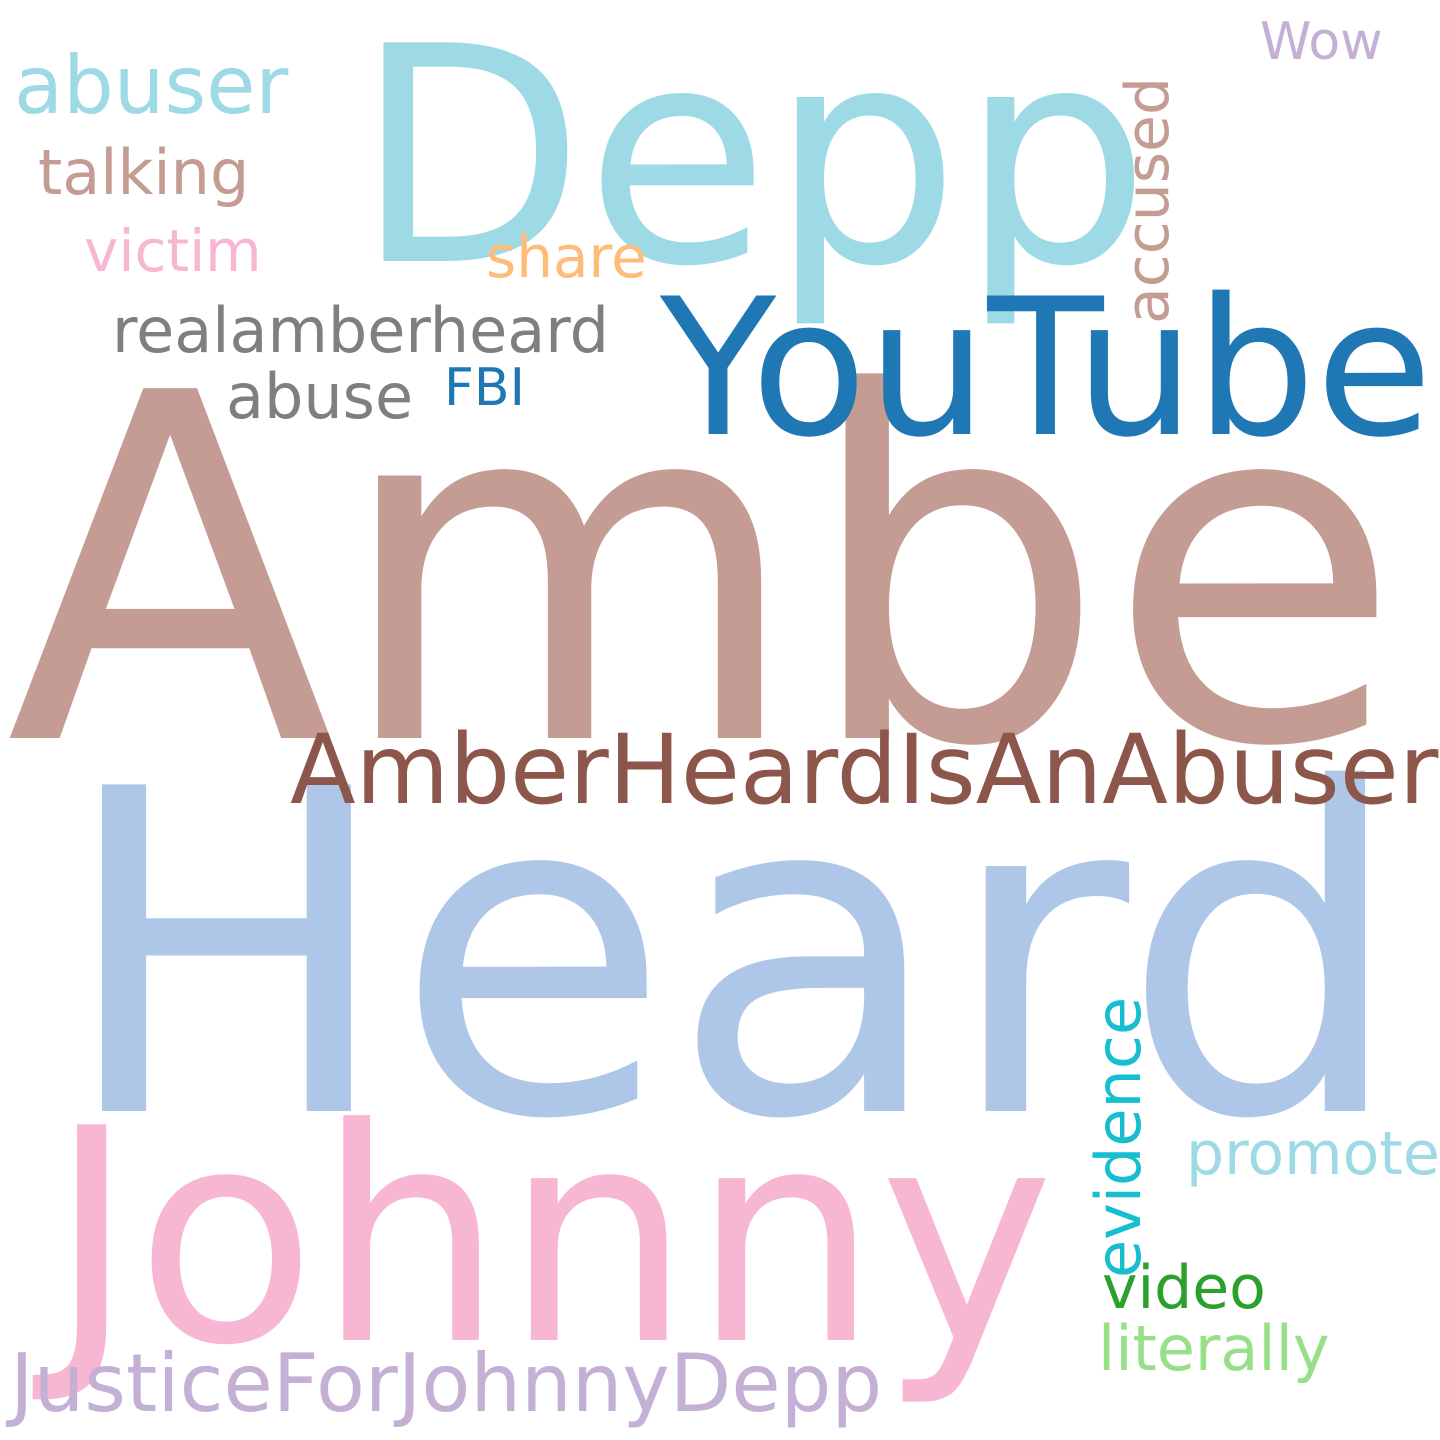 The image size is (1440, 1440). I want to click on word-abuser: abuser, so click(151, 85).